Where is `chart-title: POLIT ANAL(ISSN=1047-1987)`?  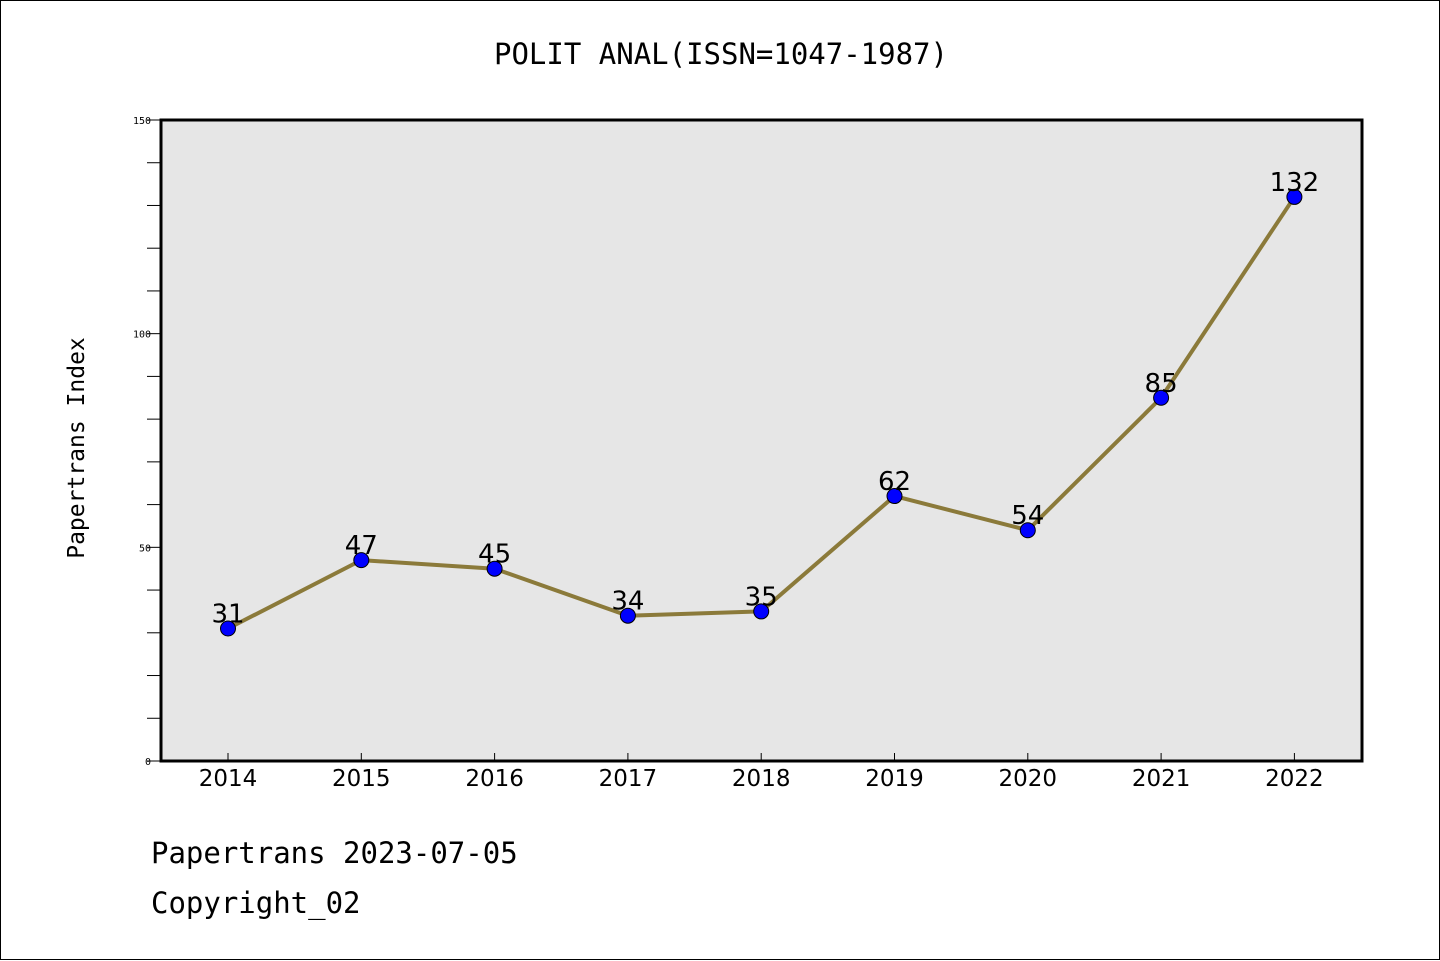
chart-title: POLIT ANAL(ISSN=1047-1987) is located at coordinates (721, 54).